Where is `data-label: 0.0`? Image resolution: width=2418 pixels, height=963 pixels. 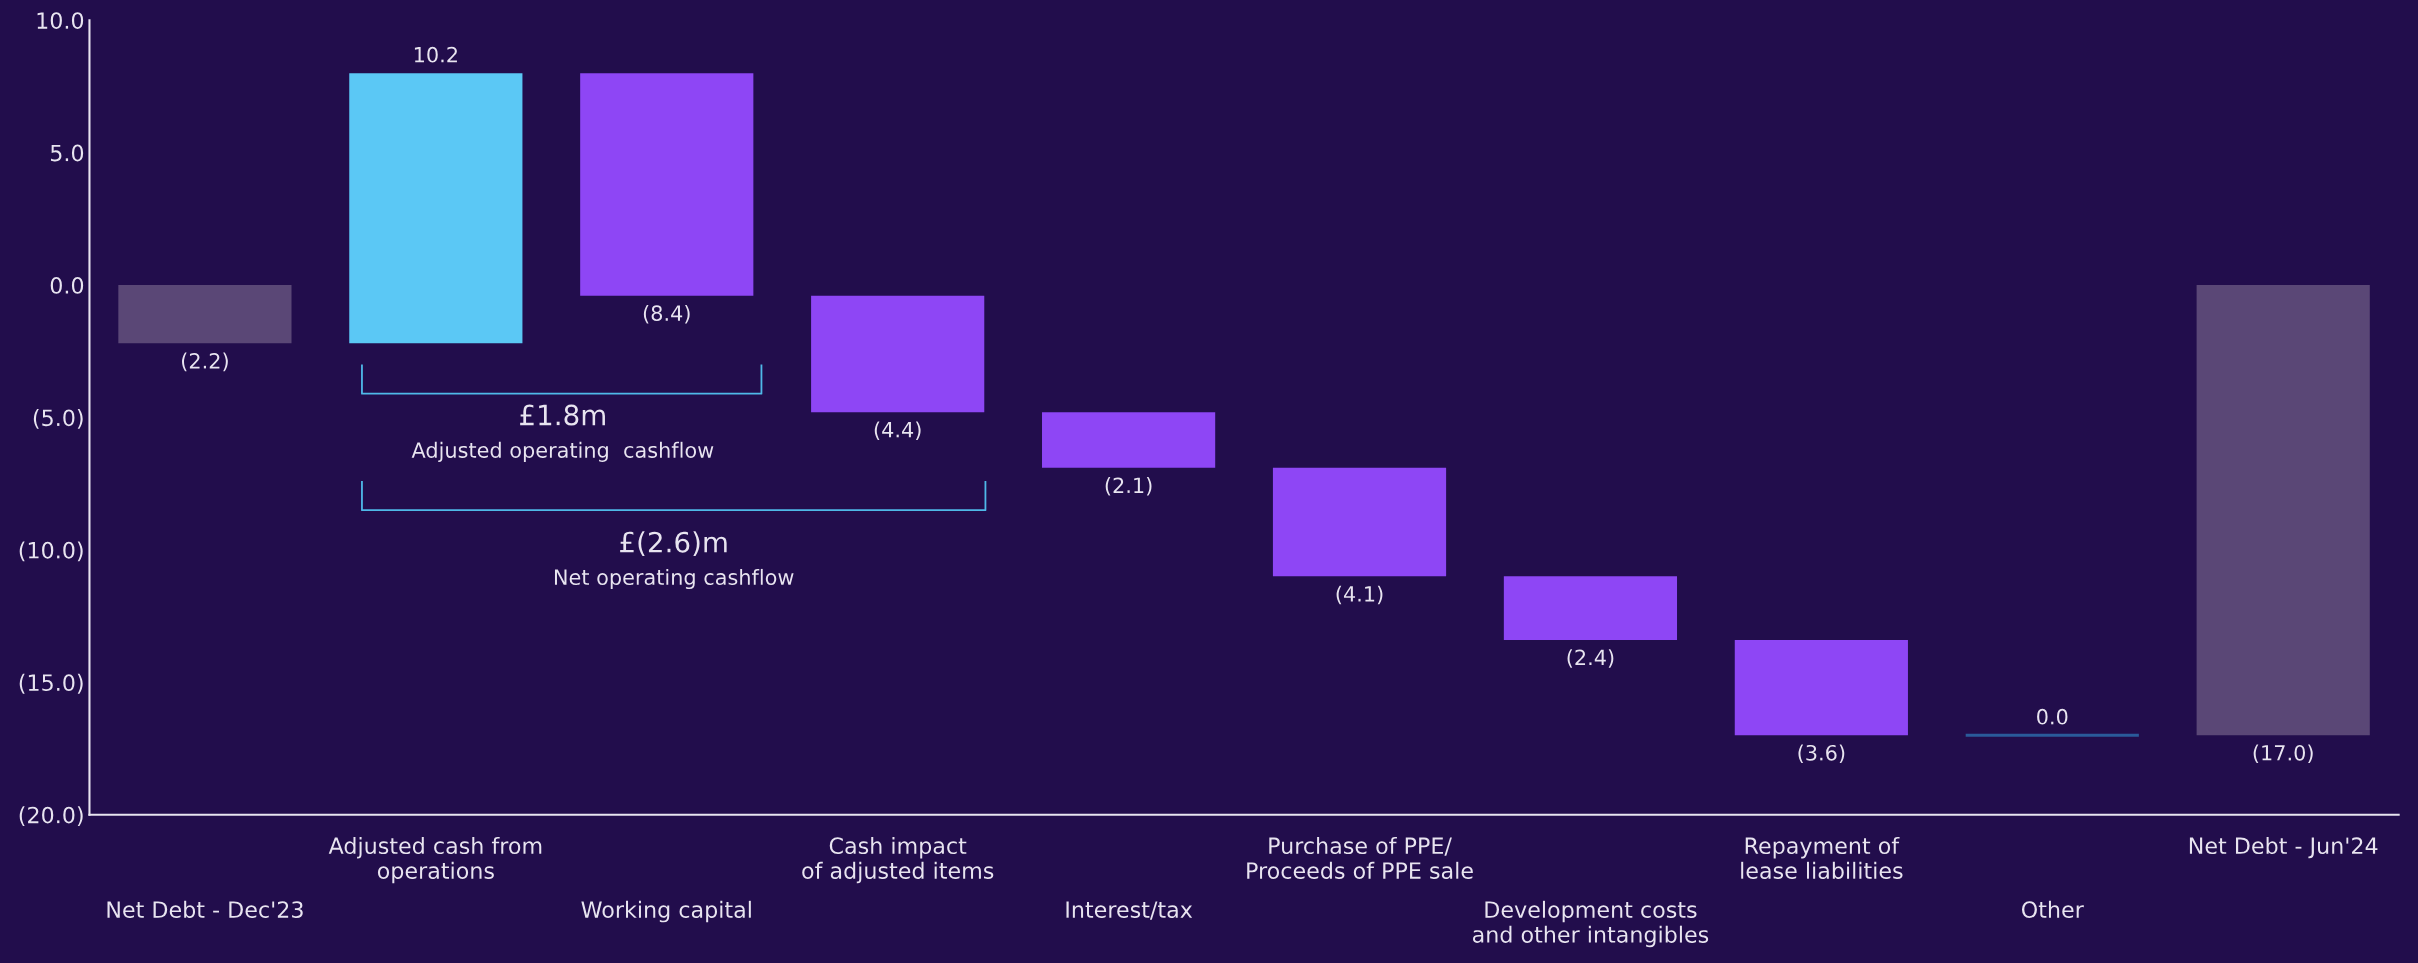
data-label: 0.0 is located at coordinates (2052, 716).